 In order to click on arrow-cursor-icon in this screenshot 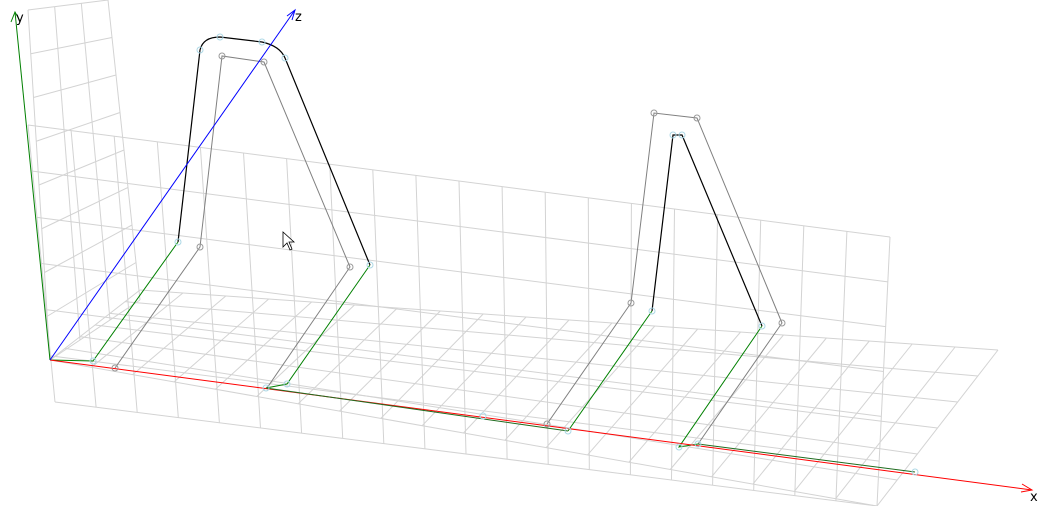, I will do `click(289, 241)`.